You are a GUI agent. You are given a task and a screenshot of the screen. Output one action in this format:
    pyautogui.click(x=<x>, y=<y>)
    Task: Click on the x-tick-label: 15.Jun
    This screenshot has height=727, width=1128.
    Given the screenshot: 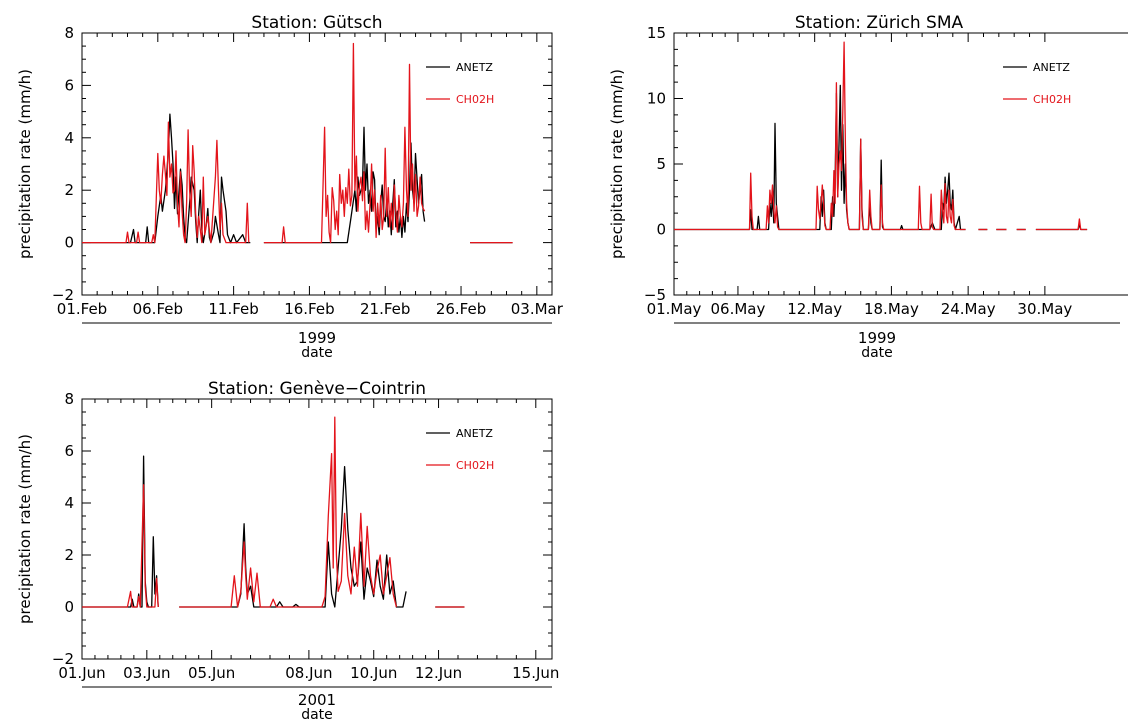 What is the action you would take?
    pyautogui.click(x=535, y=673)
    